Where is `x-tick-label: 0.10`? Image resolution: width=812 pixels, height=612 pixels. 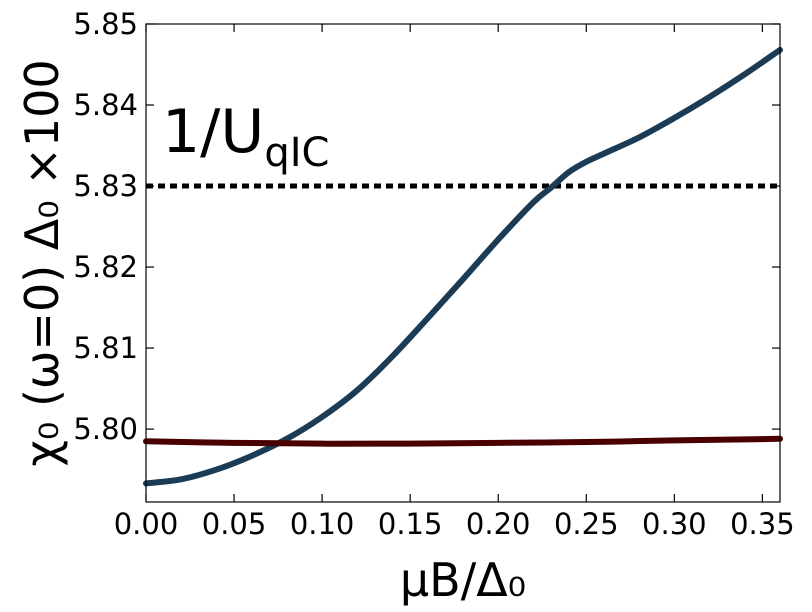 x-tick-label: 0.10 is located at coordinates (322, 524).